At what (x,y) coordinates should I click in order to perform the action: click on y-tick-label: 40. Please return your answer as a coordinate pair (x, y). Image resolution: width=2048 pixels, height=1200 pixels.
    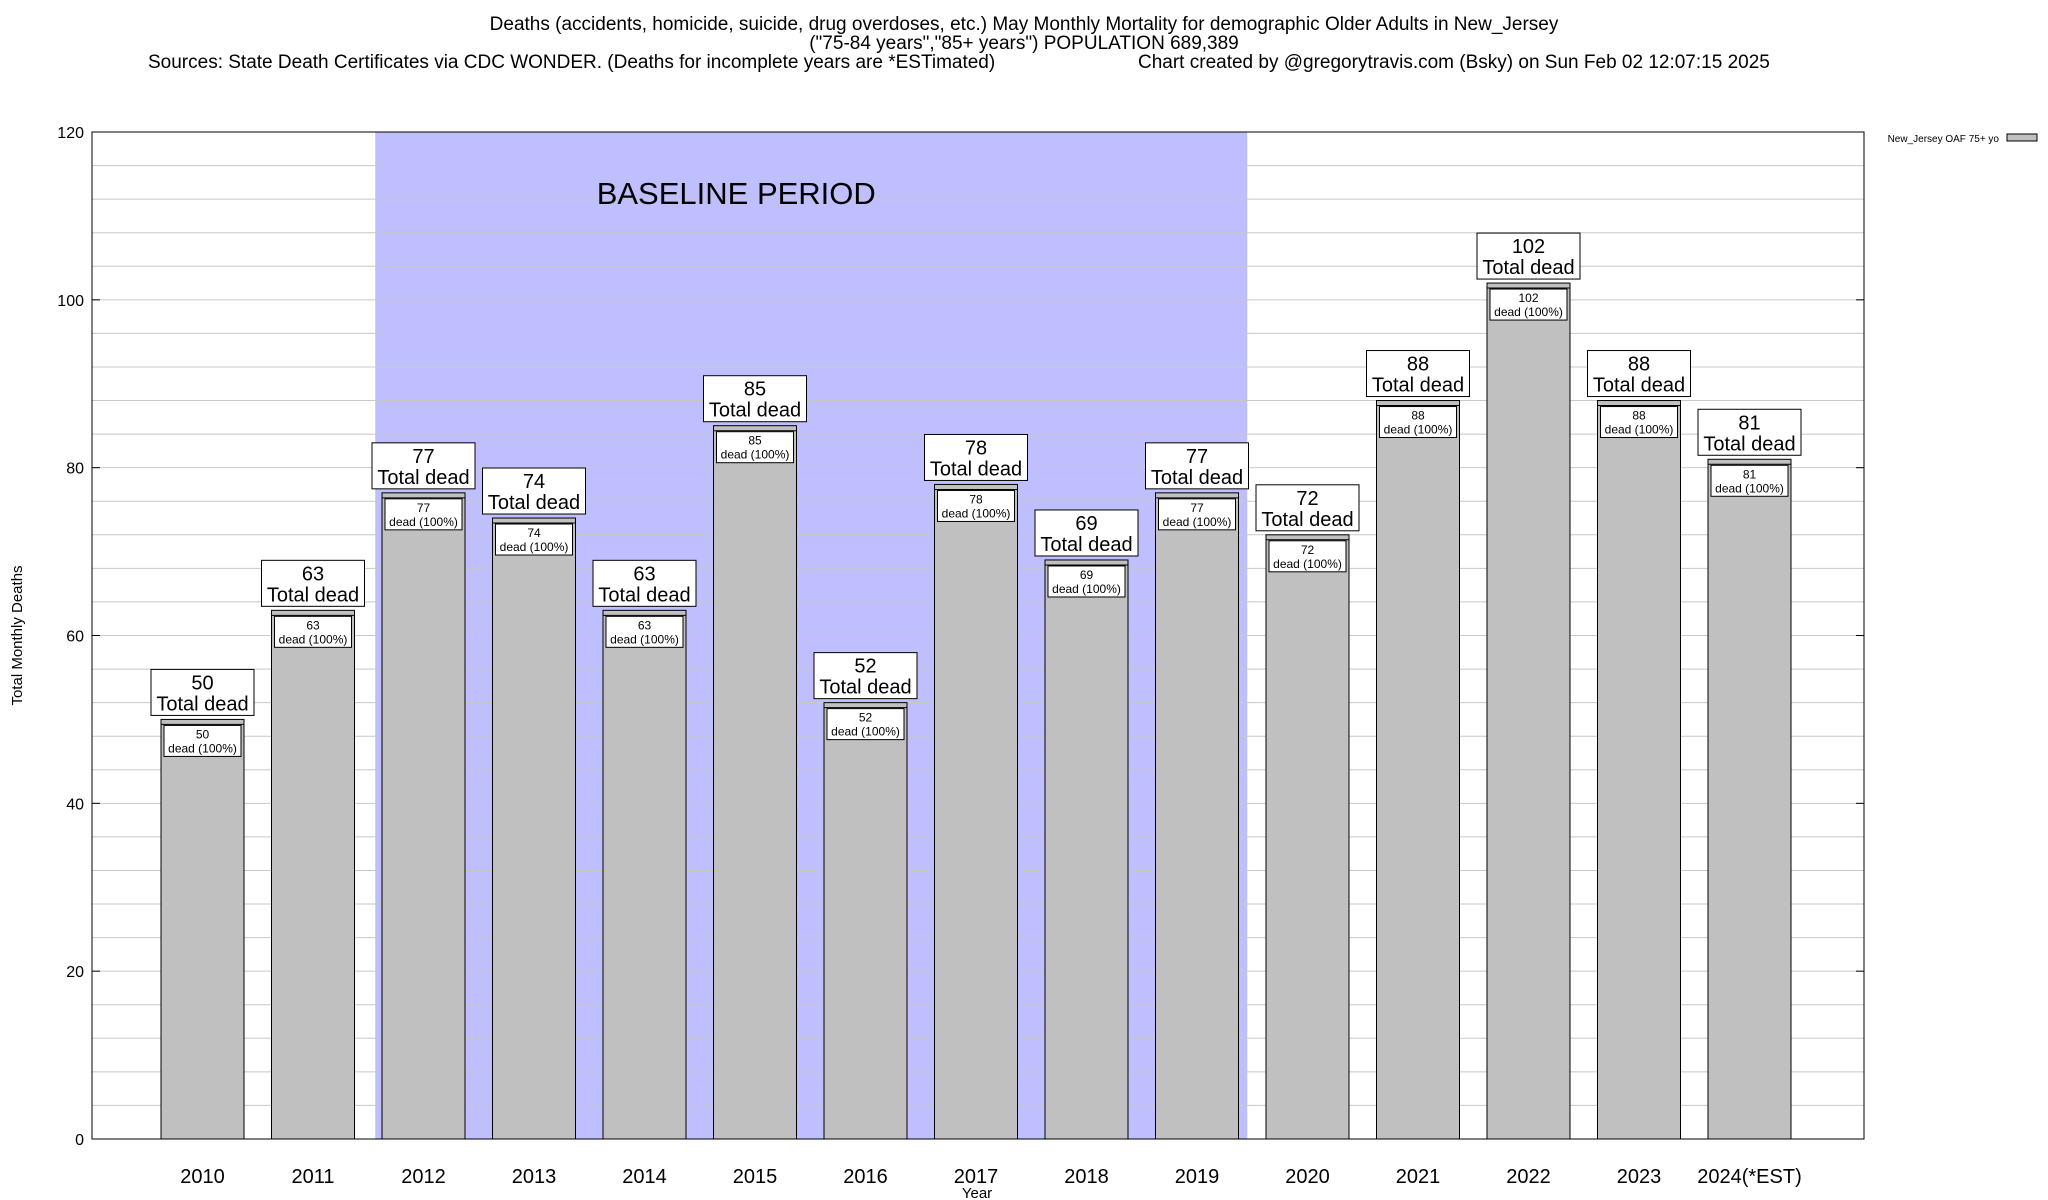
    Looking at the image, I should click on (75, 804).